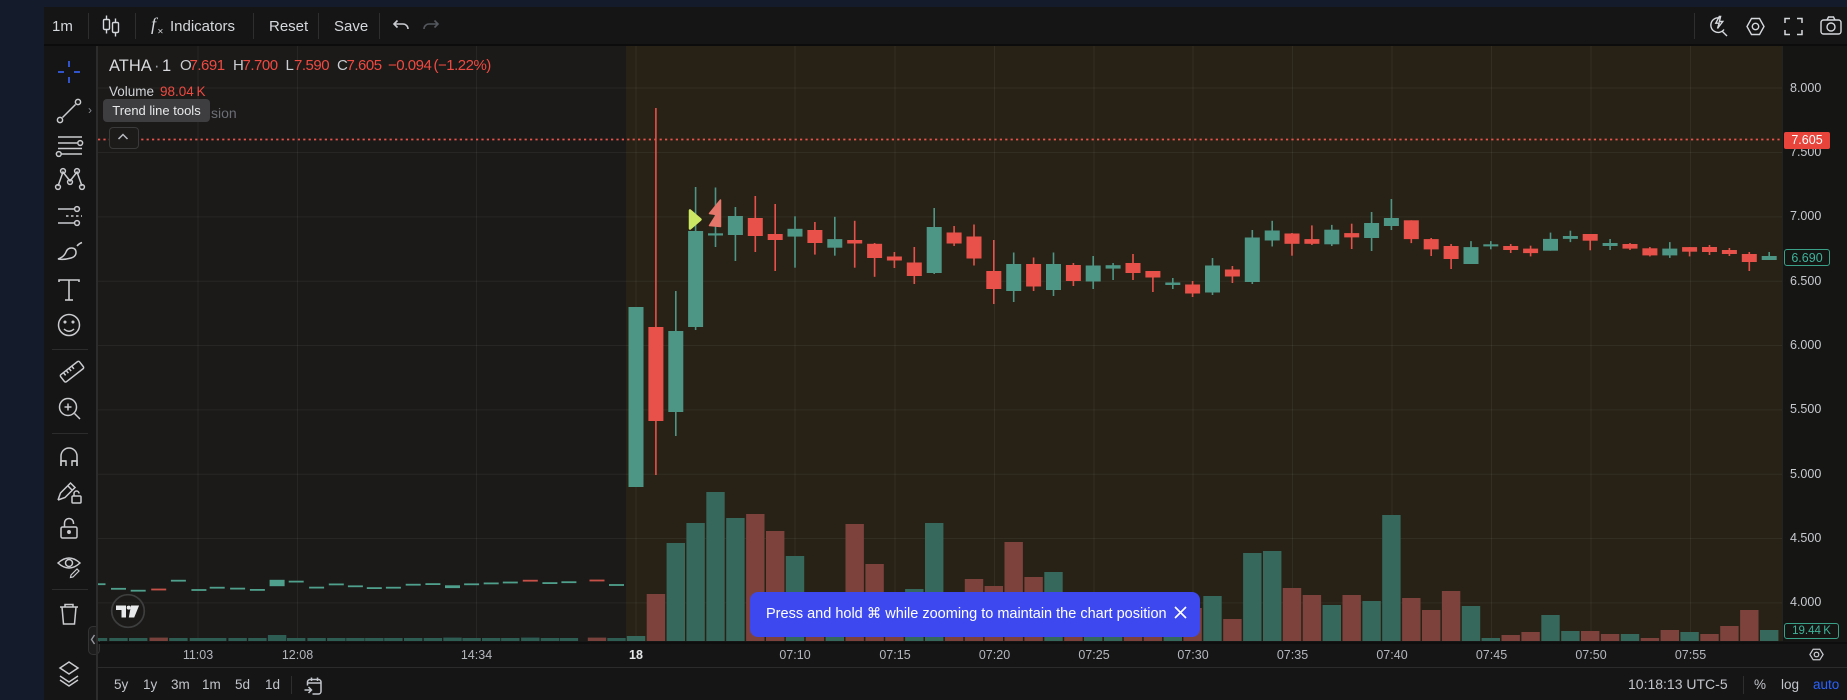 The image size is (1847, 700). Describe the element at coordinates (155, 24) in the screenshot. I see `svg-text: f` at that location.